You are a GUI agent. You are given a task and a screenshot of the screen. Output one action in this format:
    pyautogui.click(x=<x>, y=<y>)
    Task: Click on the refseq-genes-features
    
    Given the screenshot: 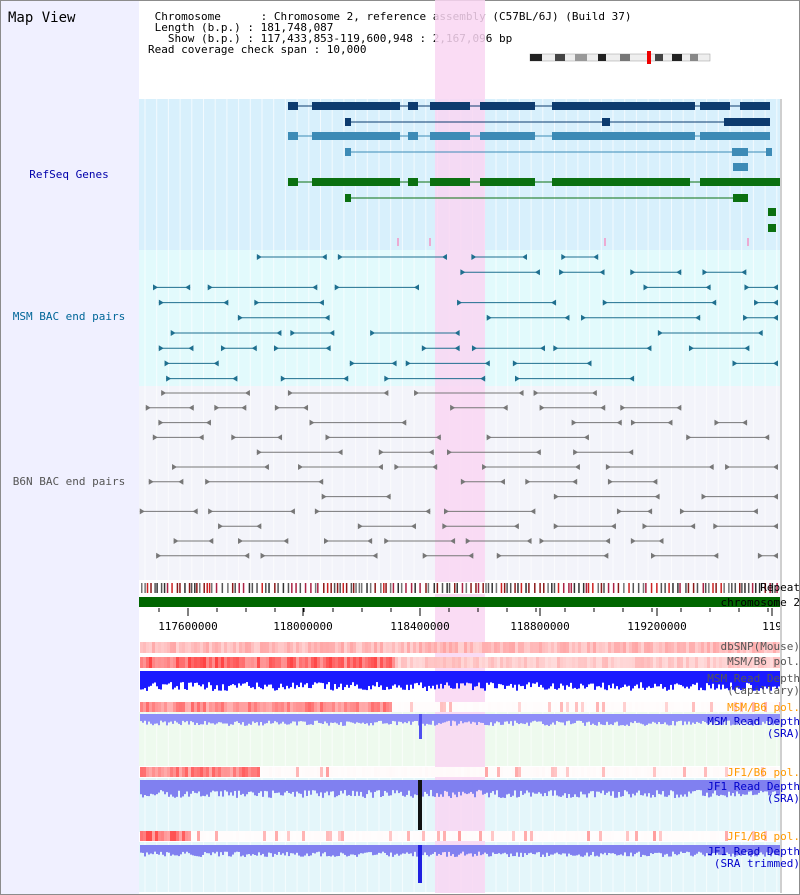 What is the action you would take?
    pyautogui.click(x=534, y=174)
    